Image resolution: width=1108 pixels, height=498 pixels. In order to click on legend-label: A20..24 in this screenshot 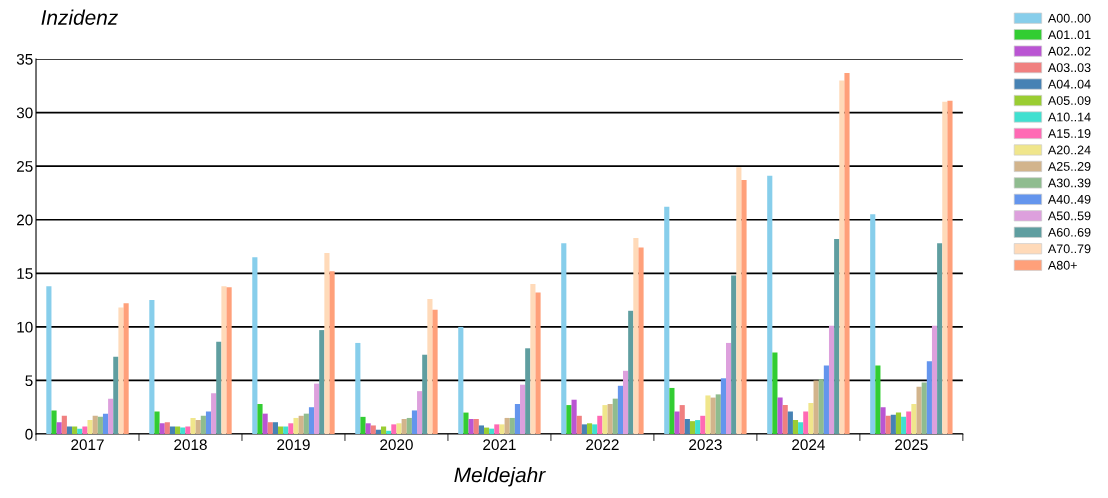, I will do `click(1069, 150)`.